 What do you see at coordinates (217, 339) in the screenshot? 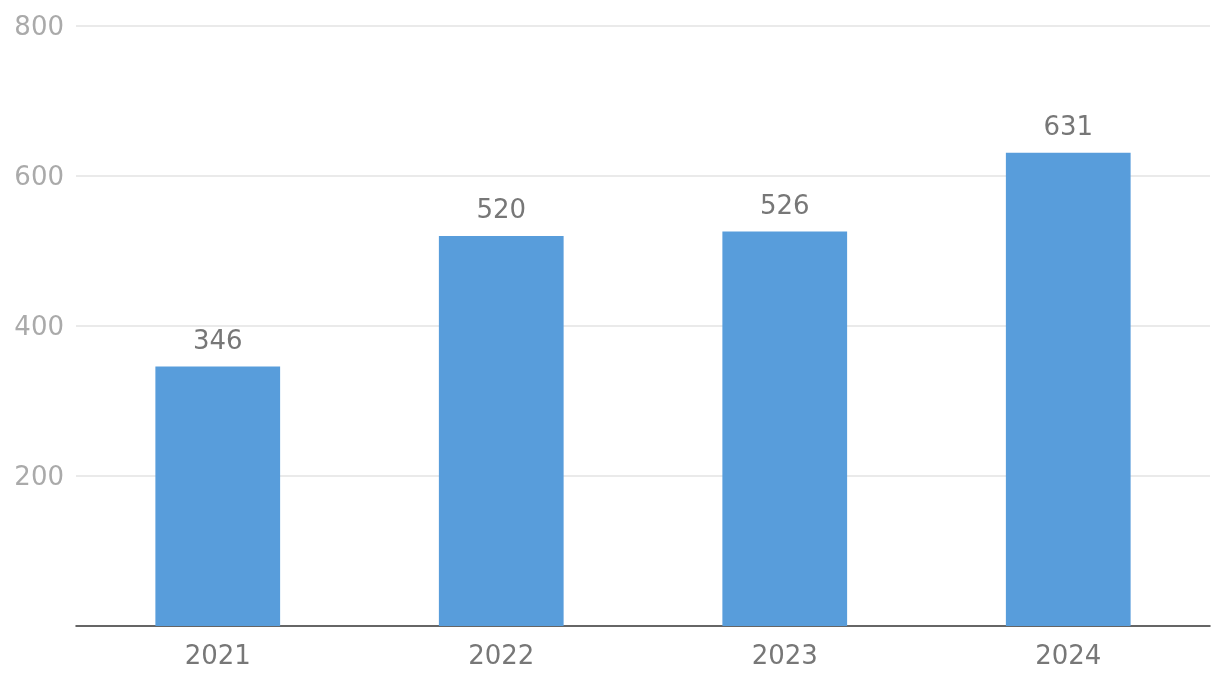
I see `data-label: 346` at bounding box center [217, 339].